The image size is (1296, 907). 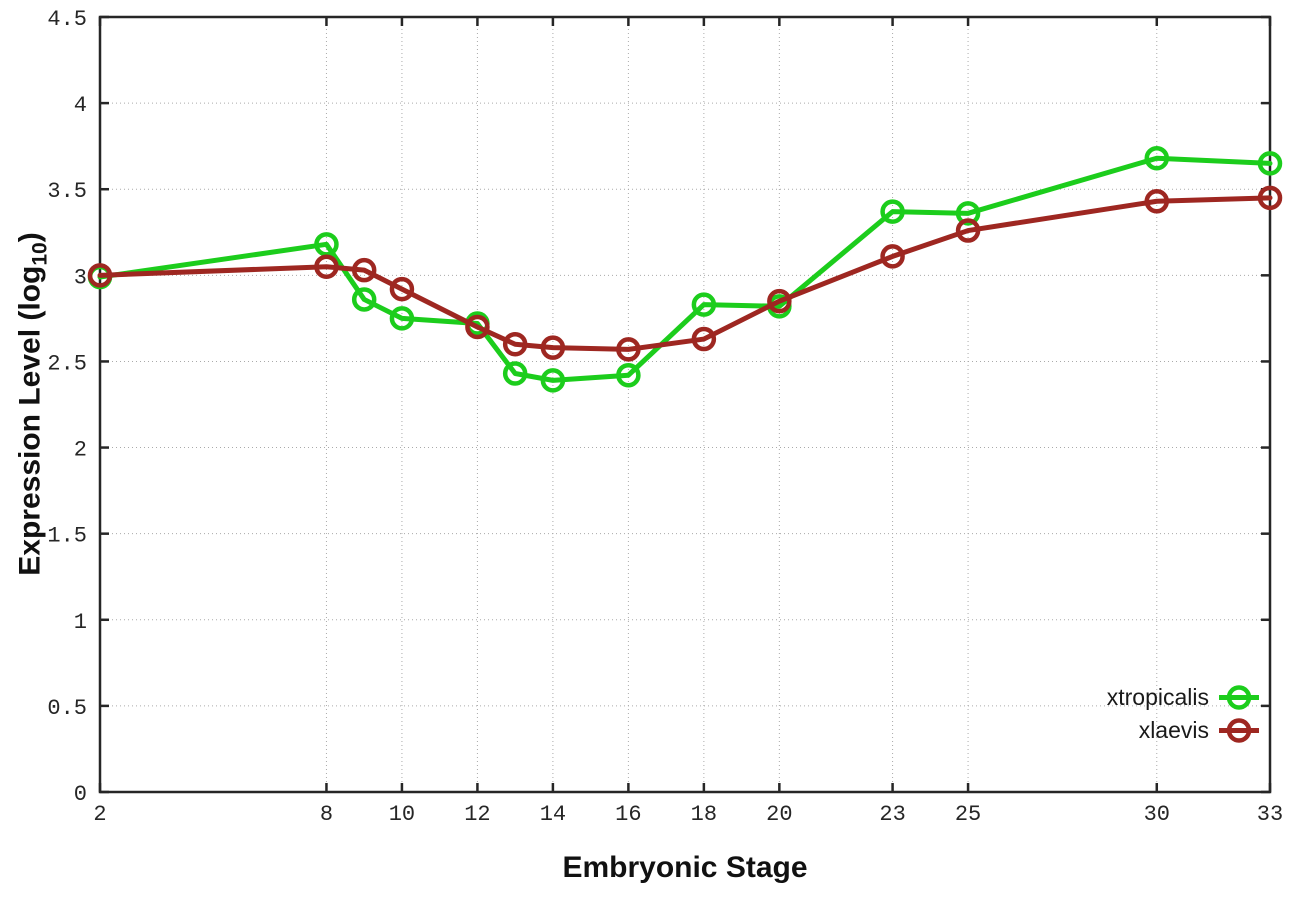 I want to click on y-tick-label-4: 4, so click(x=80, y=105).